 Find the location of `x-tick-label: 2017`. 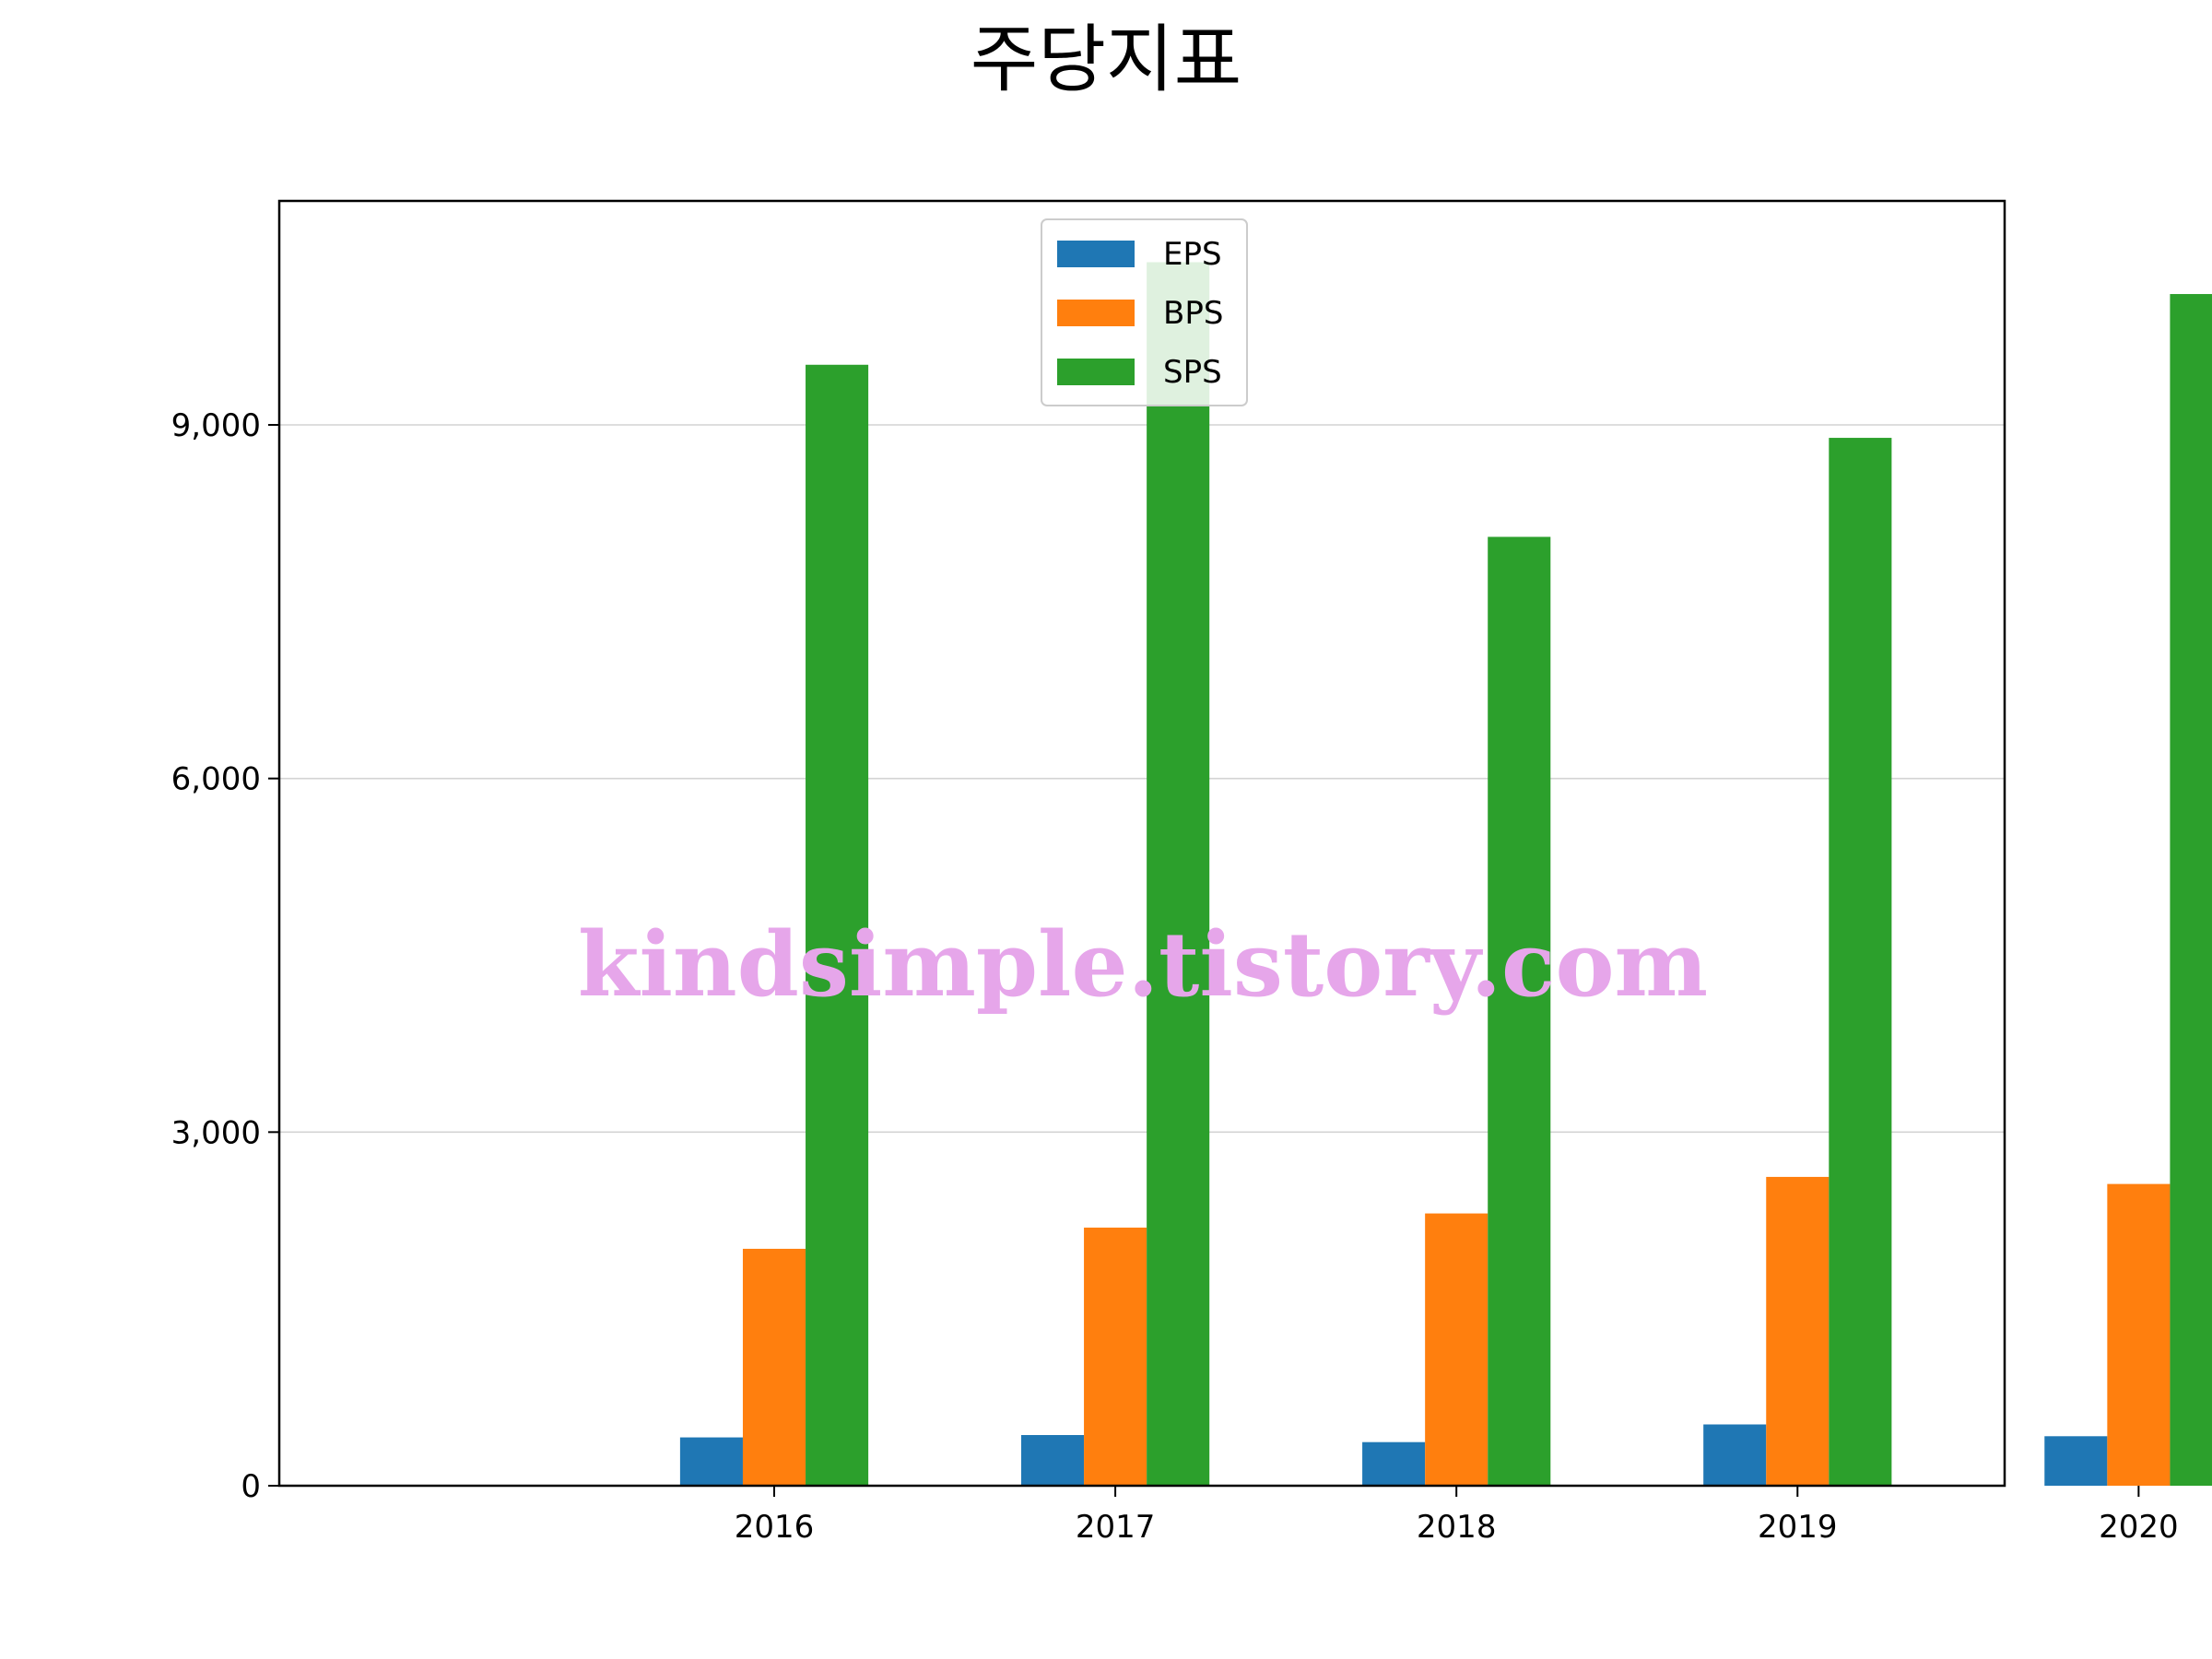

x-tick-label: 2017 is located at coordinates (1116, 1527).